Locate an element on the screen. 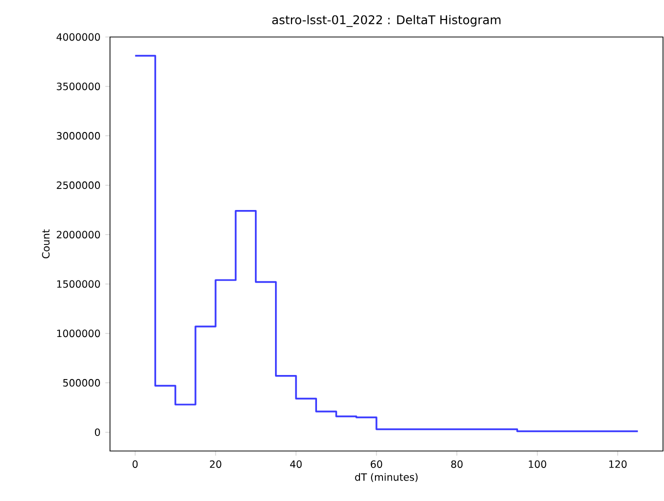 This screenshot has width=664, height=501. x-tick-label: 120 is located at coordinates (618, 464).